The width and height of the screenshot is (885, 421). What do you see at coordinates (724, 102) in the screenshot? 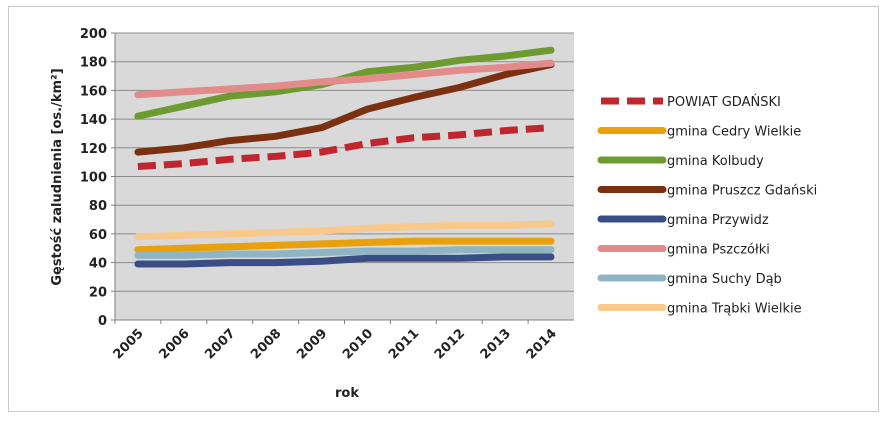
I see `legend-label: POWIAT GDAŃSKI` at bounding box center [724, 102].